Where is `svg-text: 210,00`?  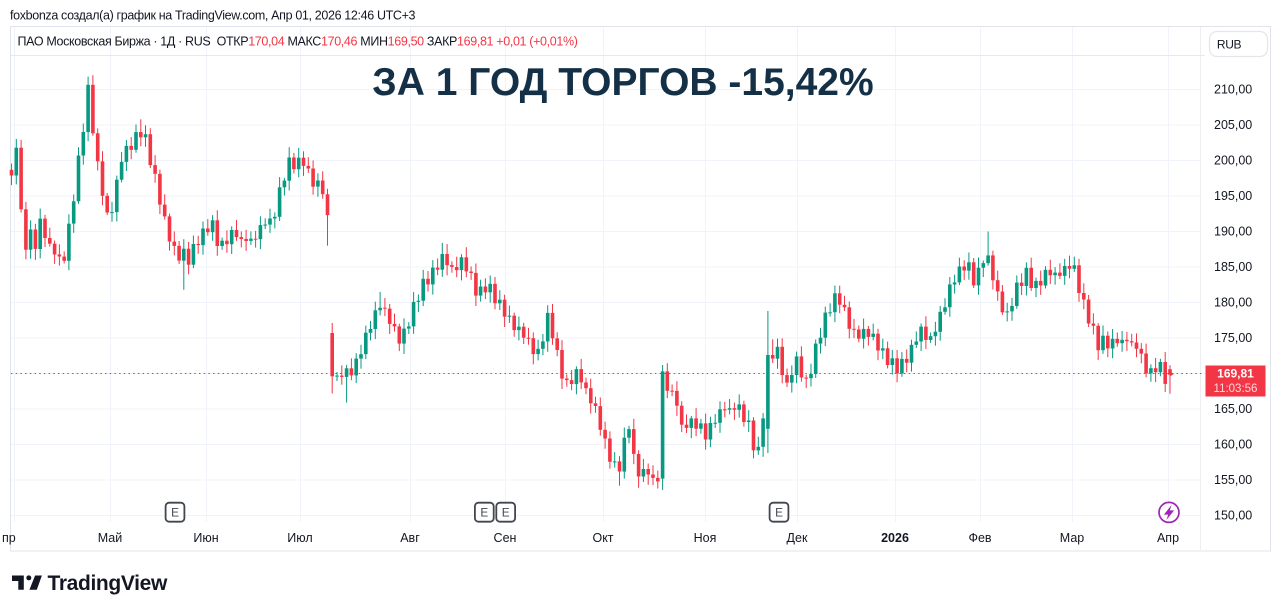 svg-text: 210,00 is located at coordinates (1233, 89).